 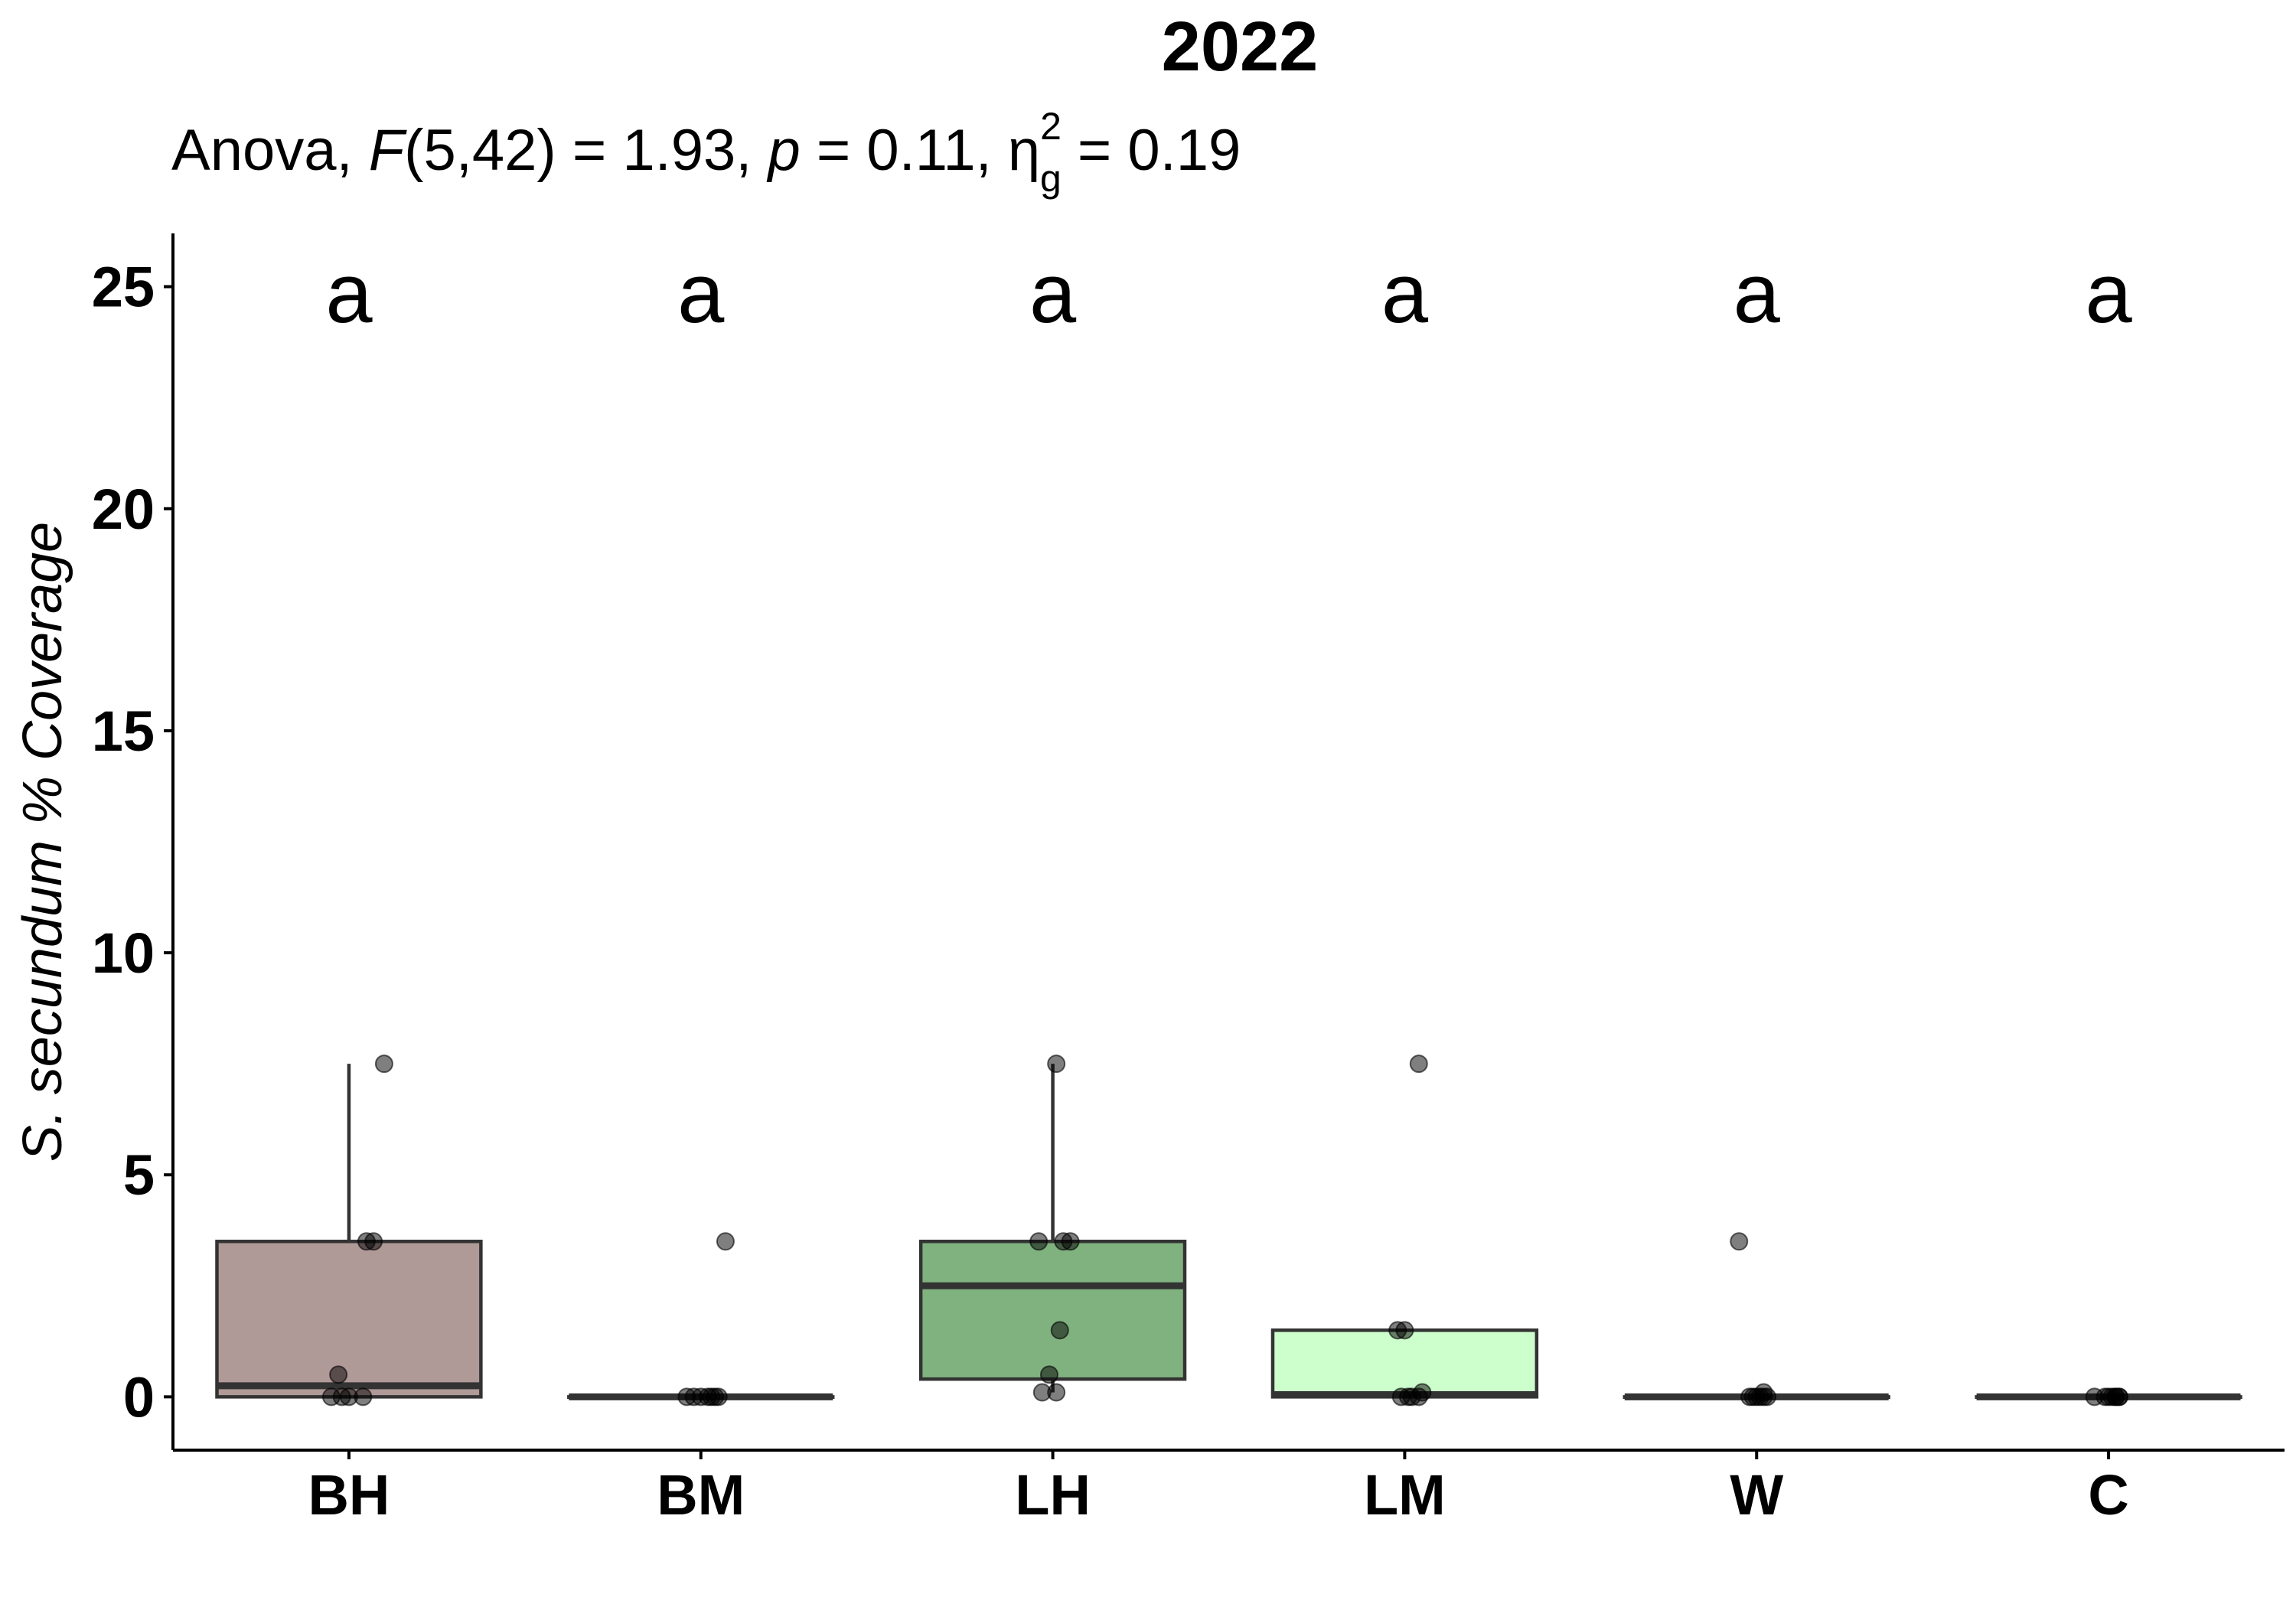 I want to click on y-tick-label: 25, so click(x=123, y=287).